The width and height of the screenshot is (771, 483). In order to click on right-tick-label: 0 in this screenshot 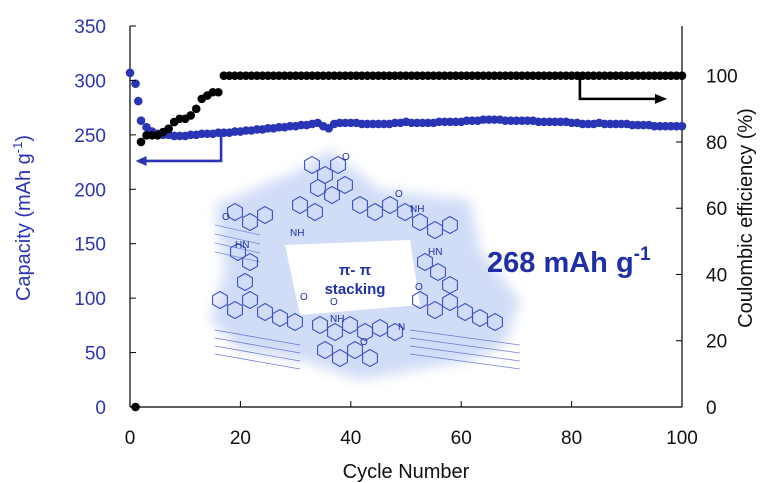, I will do `click(711, 408)`.